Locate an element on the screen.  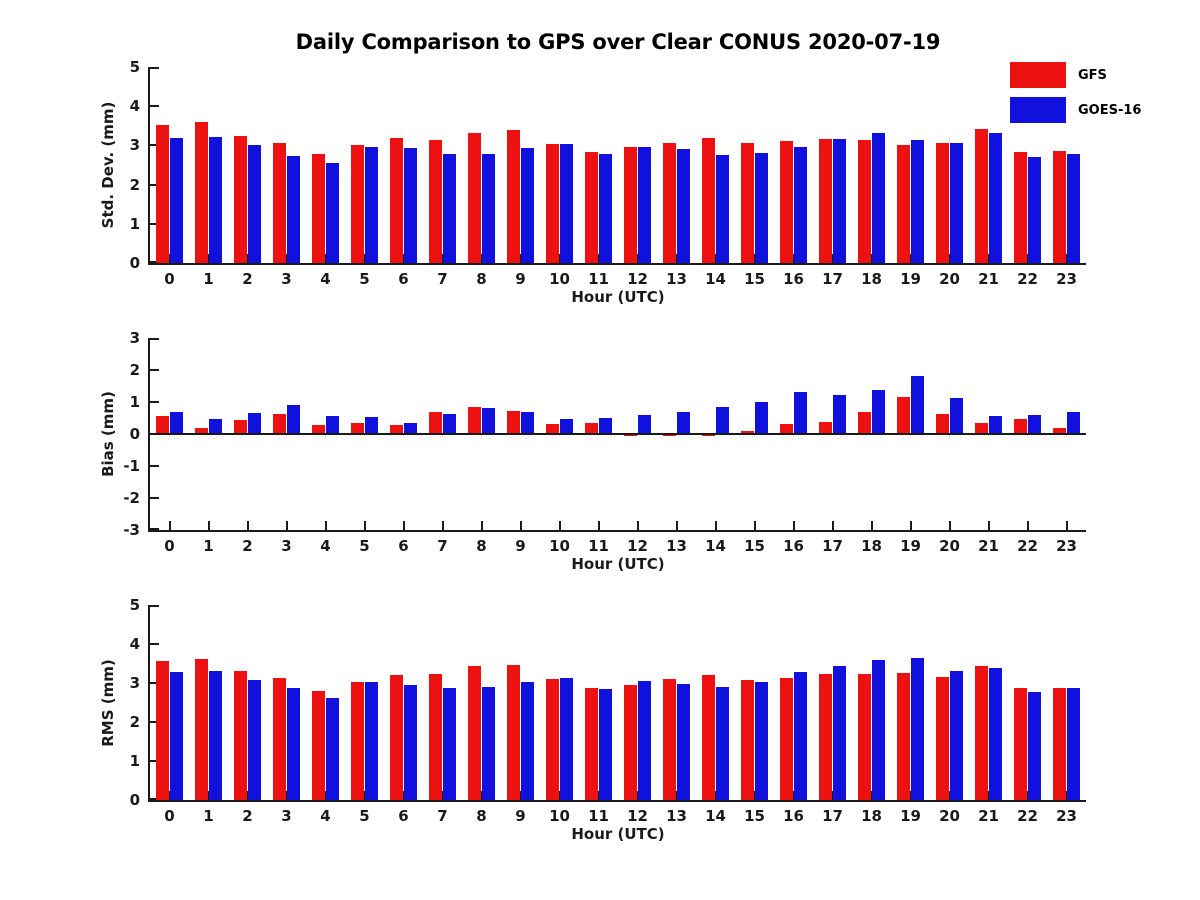
x-tick-label: 14 is located at coordinates (715, 546).